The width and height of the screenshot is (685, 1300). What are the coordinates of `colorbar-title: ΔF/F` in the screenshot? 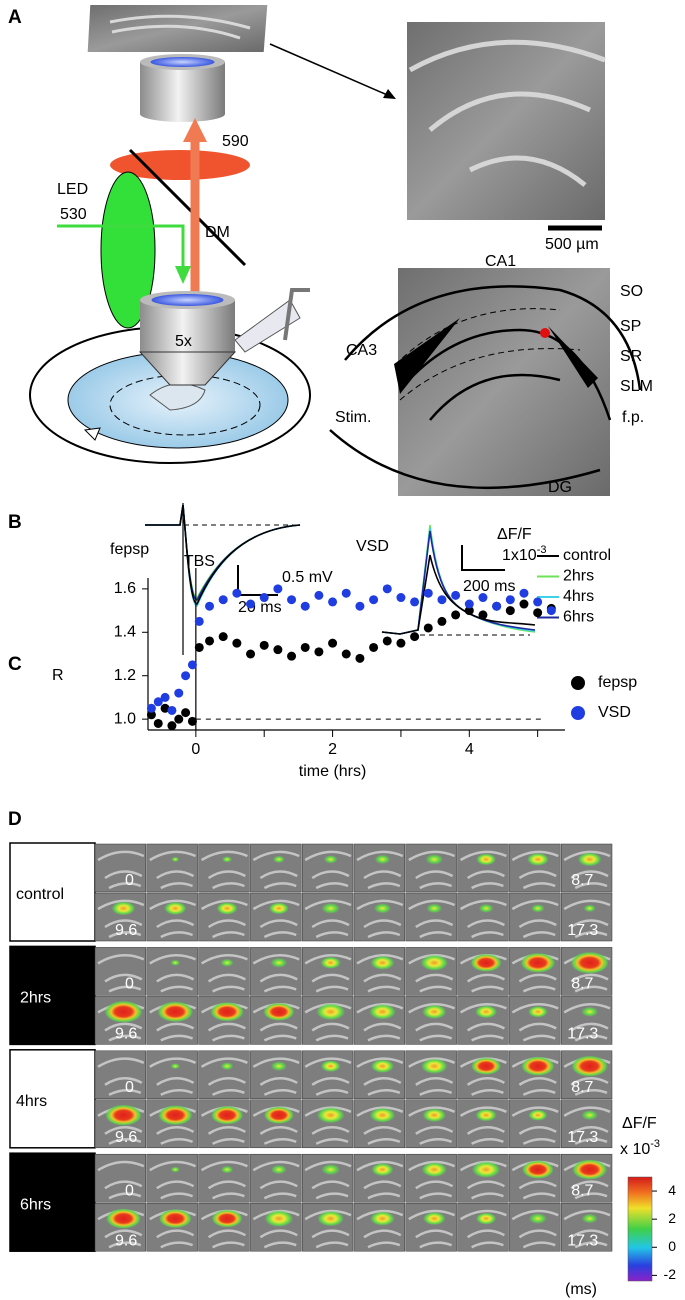 It's located at (639, 1123).